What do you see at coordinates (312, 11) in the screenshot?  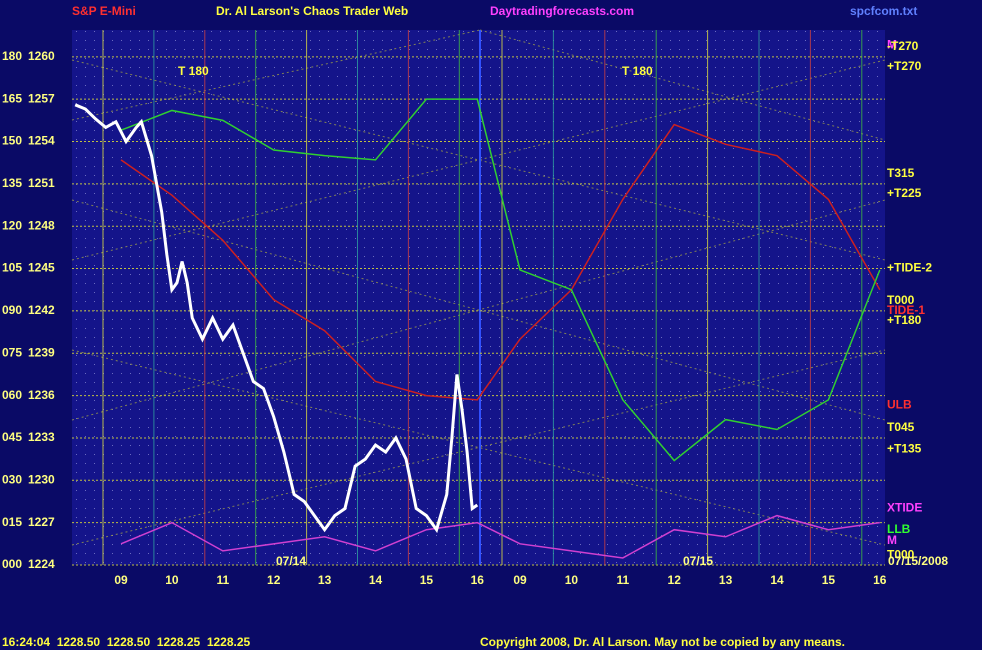 I see `header-center: Dr. Al Larson's Chaos Trader Web` at bounding box center [312, 11].